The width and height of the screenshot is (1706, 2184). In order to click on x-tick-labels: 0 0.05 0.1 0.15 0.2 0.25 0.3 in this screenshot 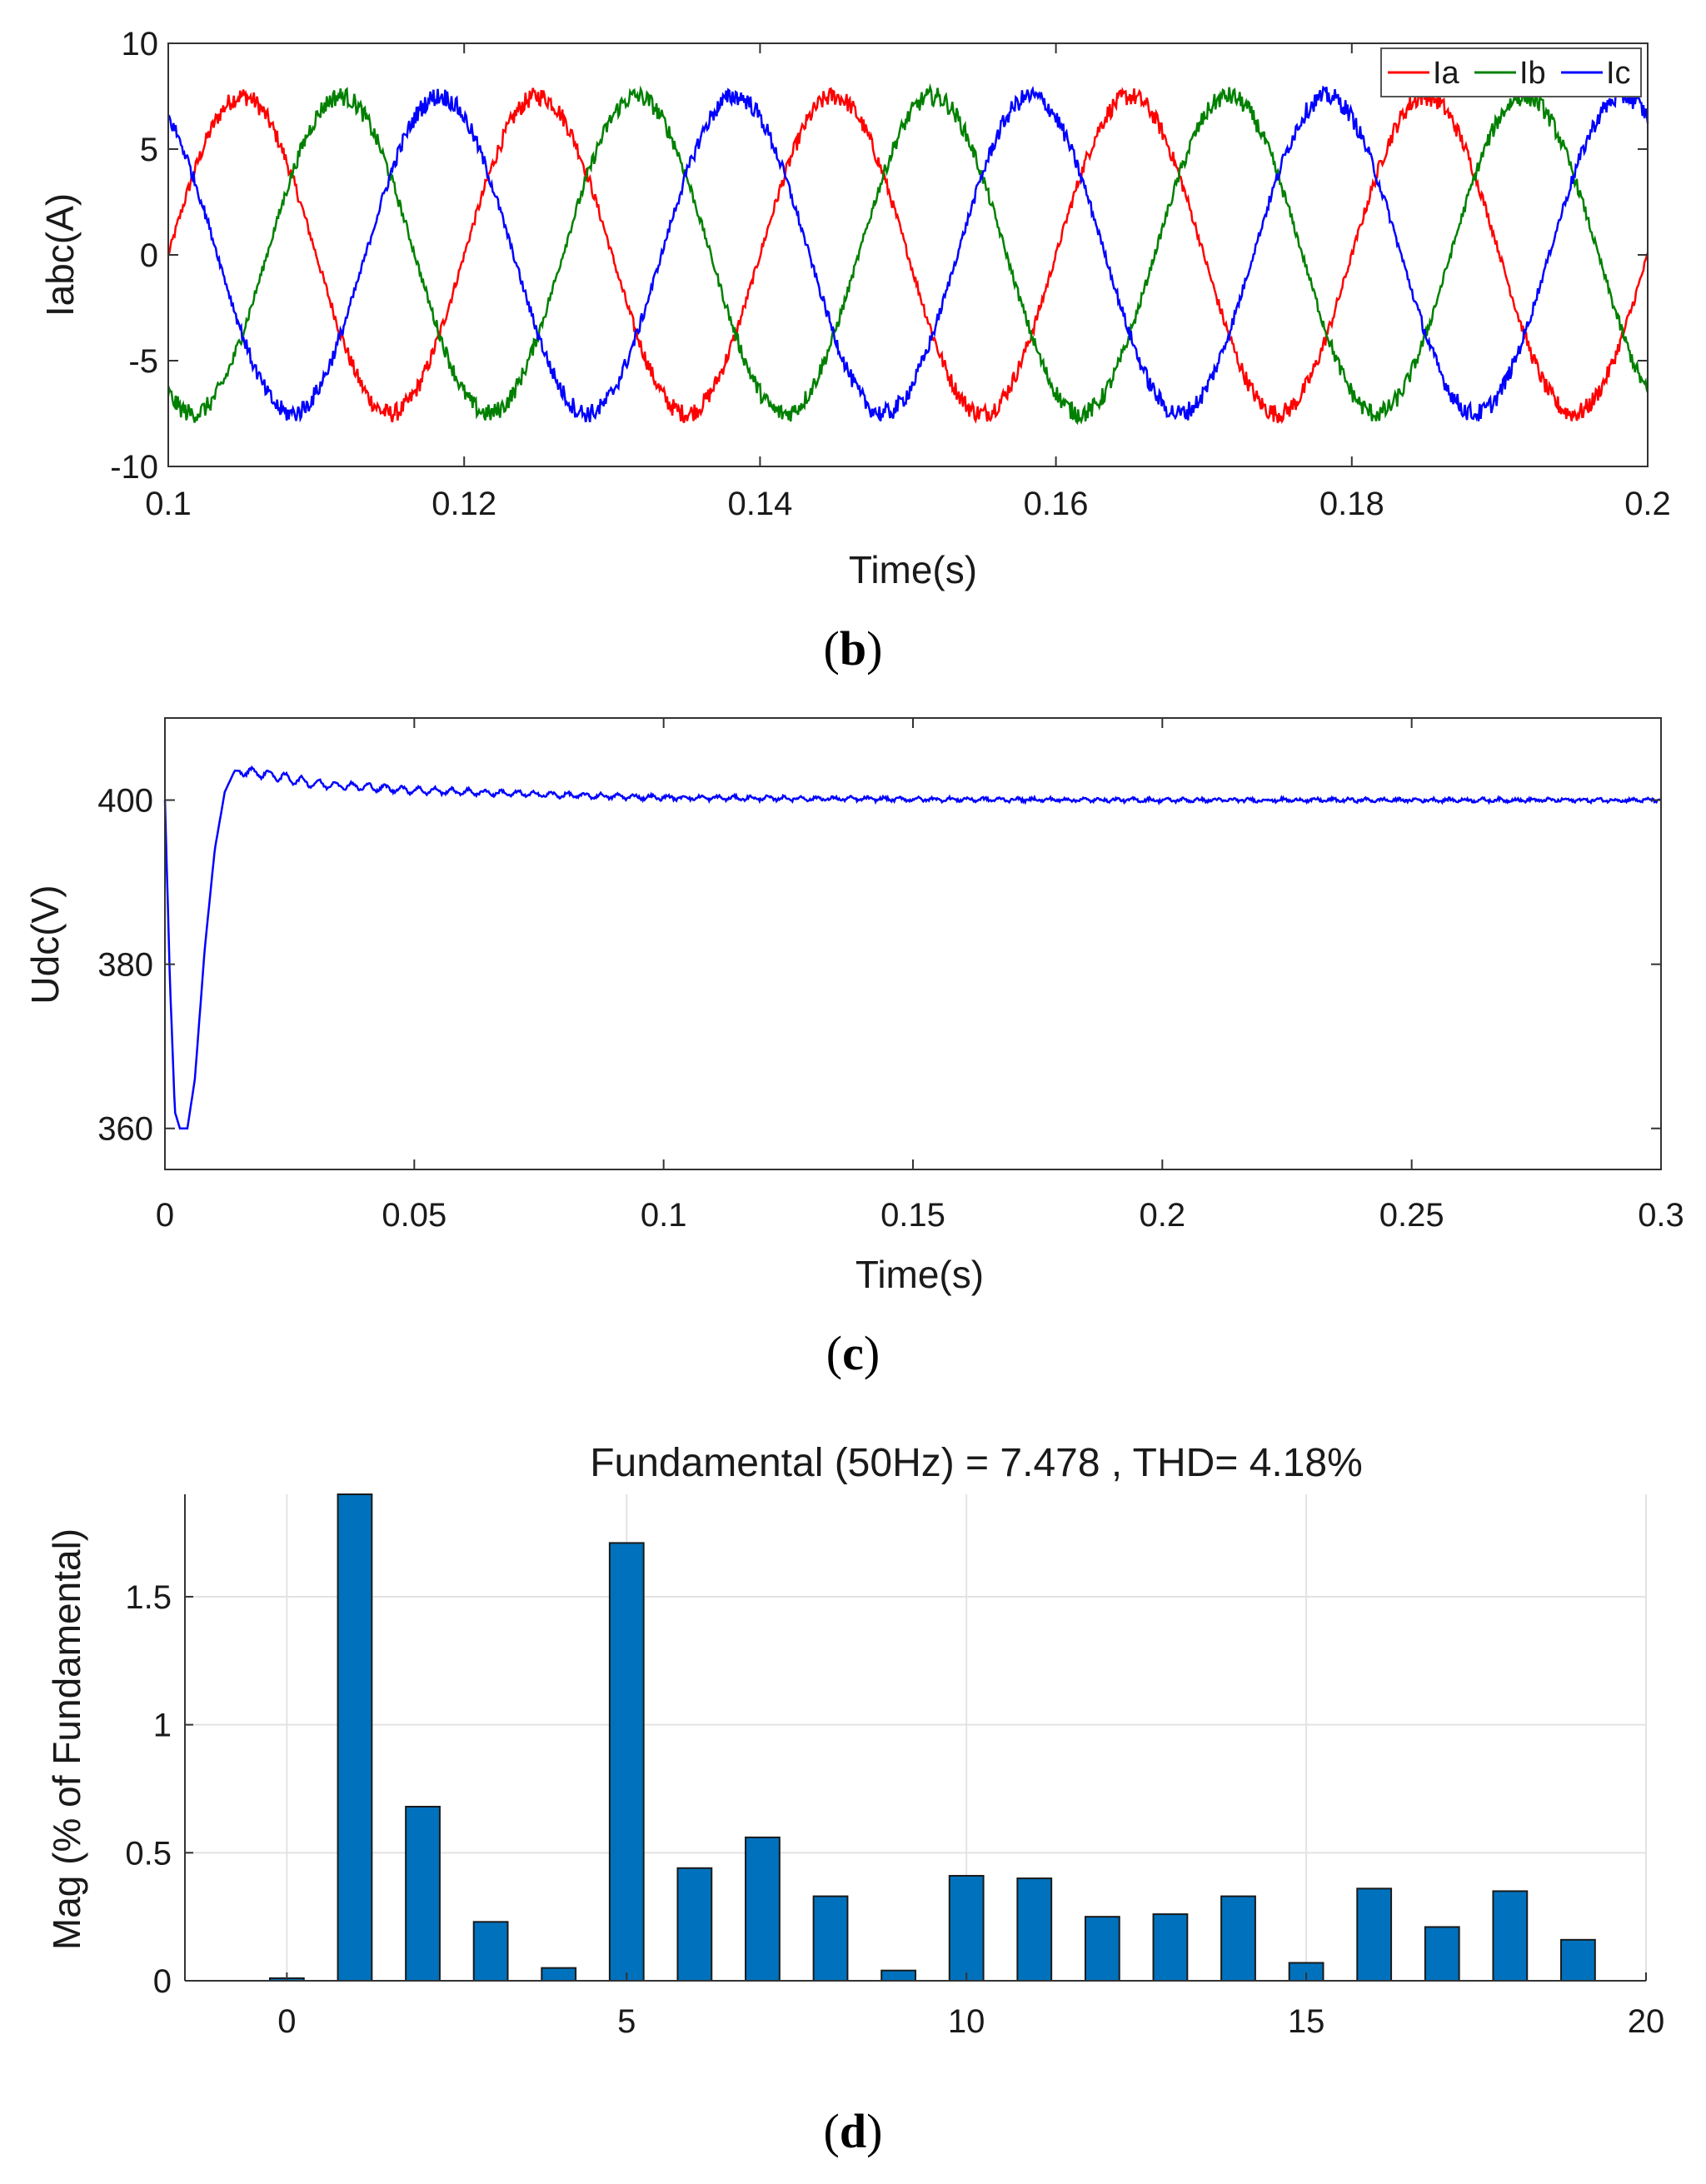, I will do `click(920, 1215)`.